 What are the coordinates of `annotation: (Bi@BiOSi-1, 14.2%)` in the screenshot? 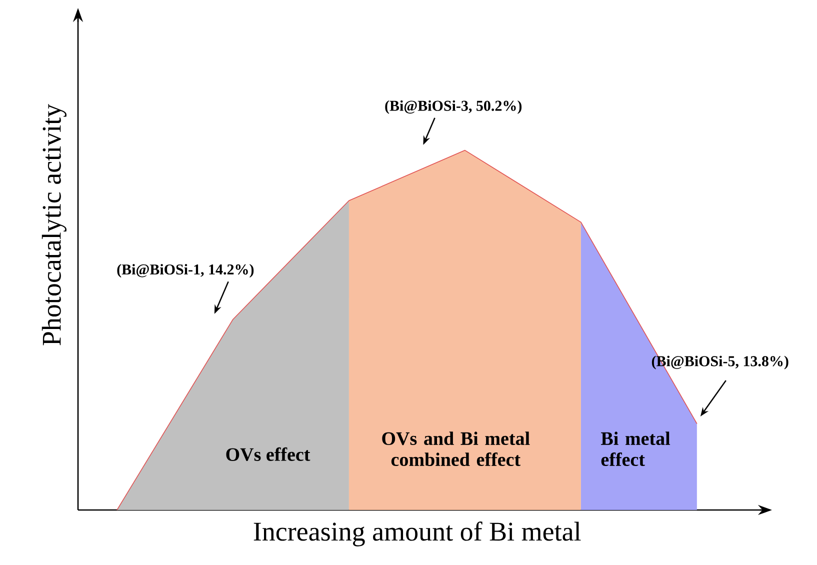 It's located at (185, 271).